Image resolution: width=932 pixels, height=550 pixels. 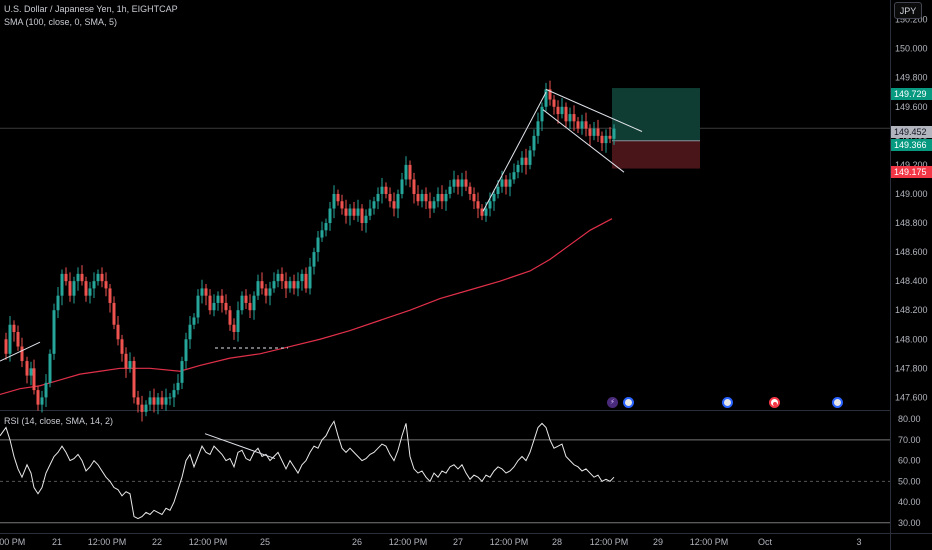 I want to click on flag-upper-trendline, so click(x=594, y=110).